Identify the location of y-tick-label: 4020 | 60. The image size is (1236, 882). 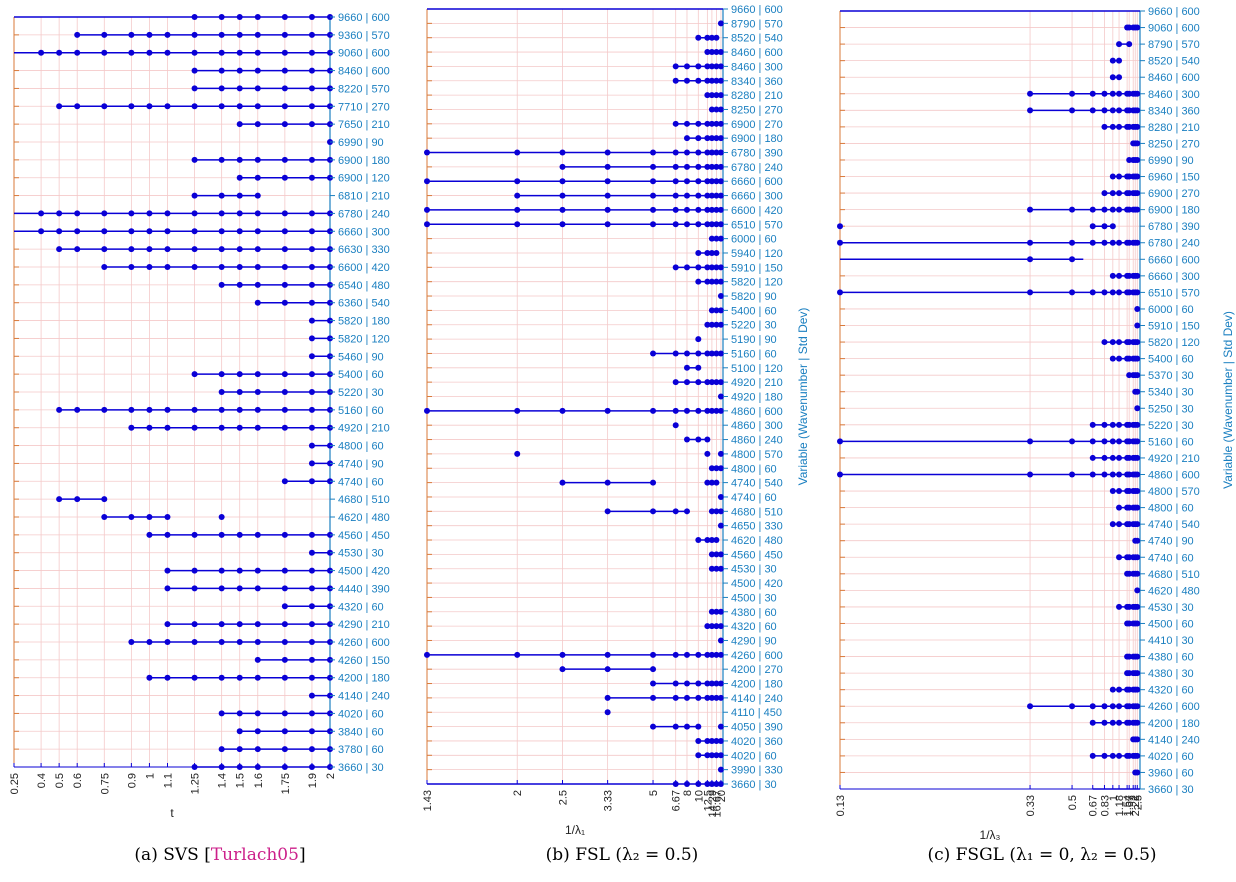
(754, 756).